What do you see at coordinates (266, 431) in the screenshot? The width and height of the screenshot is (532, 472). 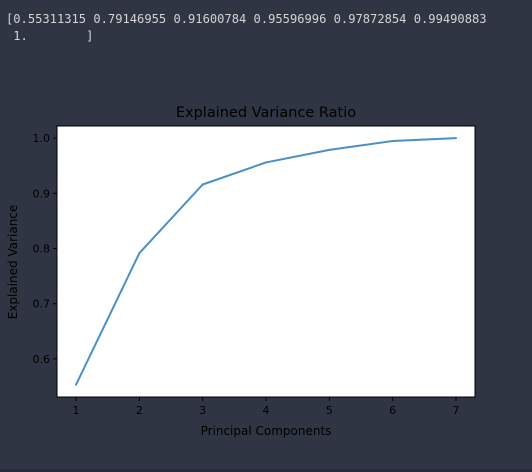 I see `x-axis-label: Principal Components` at bounding box center [266, 431].